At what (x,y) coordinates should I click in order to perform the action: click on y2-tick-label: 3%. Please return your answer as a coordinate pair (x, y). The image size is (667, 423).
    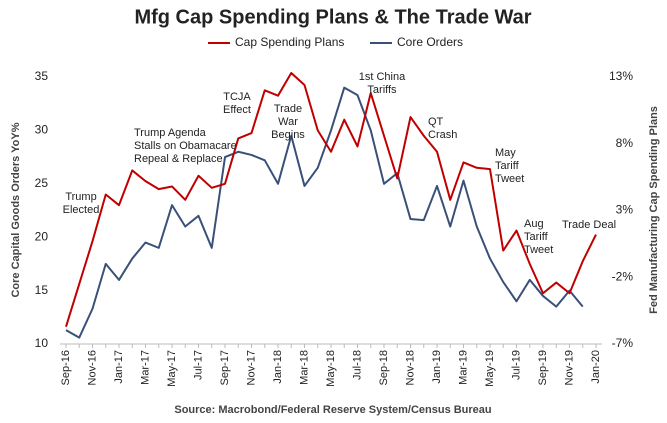
    Looking at the image, I should click on (625, 210).